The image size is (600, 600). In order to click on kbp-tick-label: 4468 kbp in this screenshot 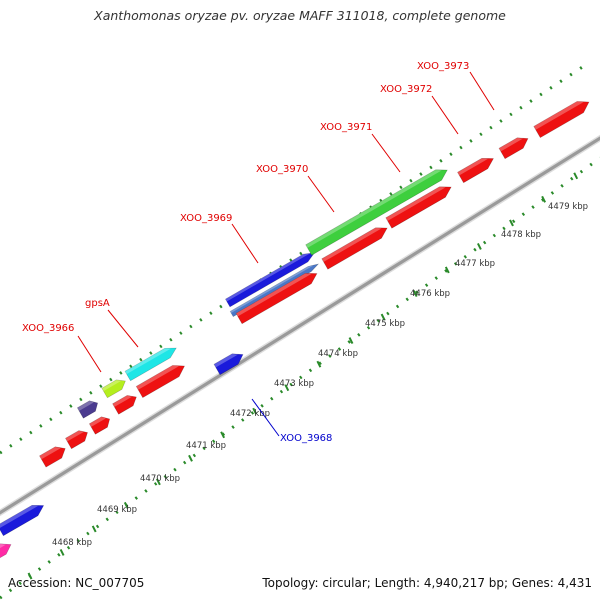, I will do `click(72, 543)`.